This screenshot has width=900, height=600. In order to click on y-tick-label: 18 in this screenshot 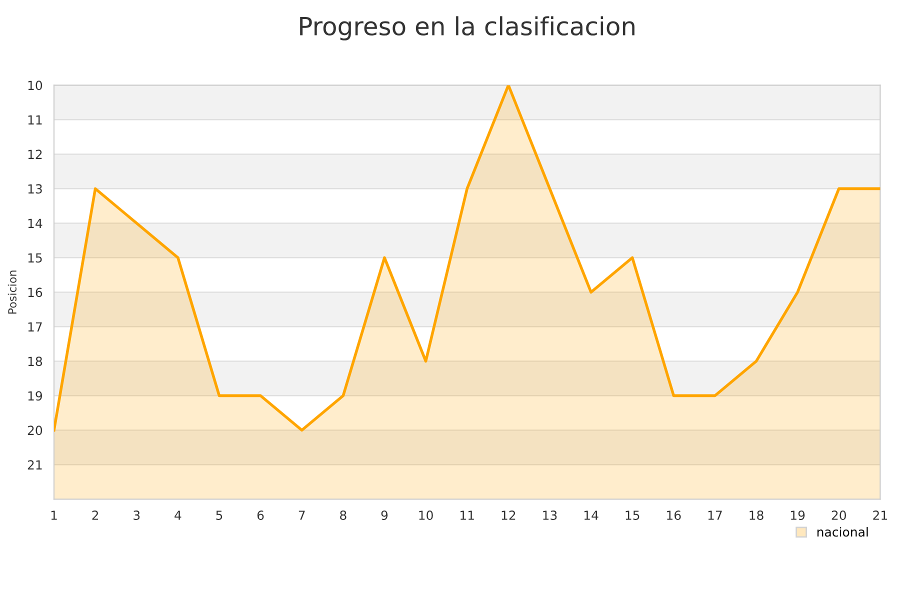, I will do `click(35, 361)`.